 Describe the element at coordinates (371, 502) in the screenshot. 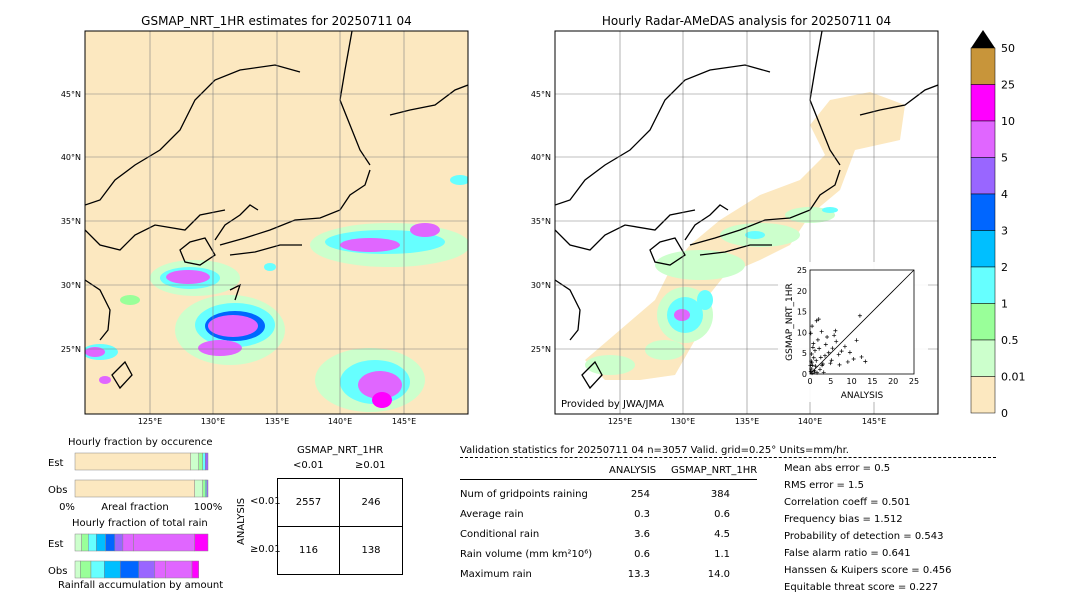

I see `ct-cell-01: 246` at that location.